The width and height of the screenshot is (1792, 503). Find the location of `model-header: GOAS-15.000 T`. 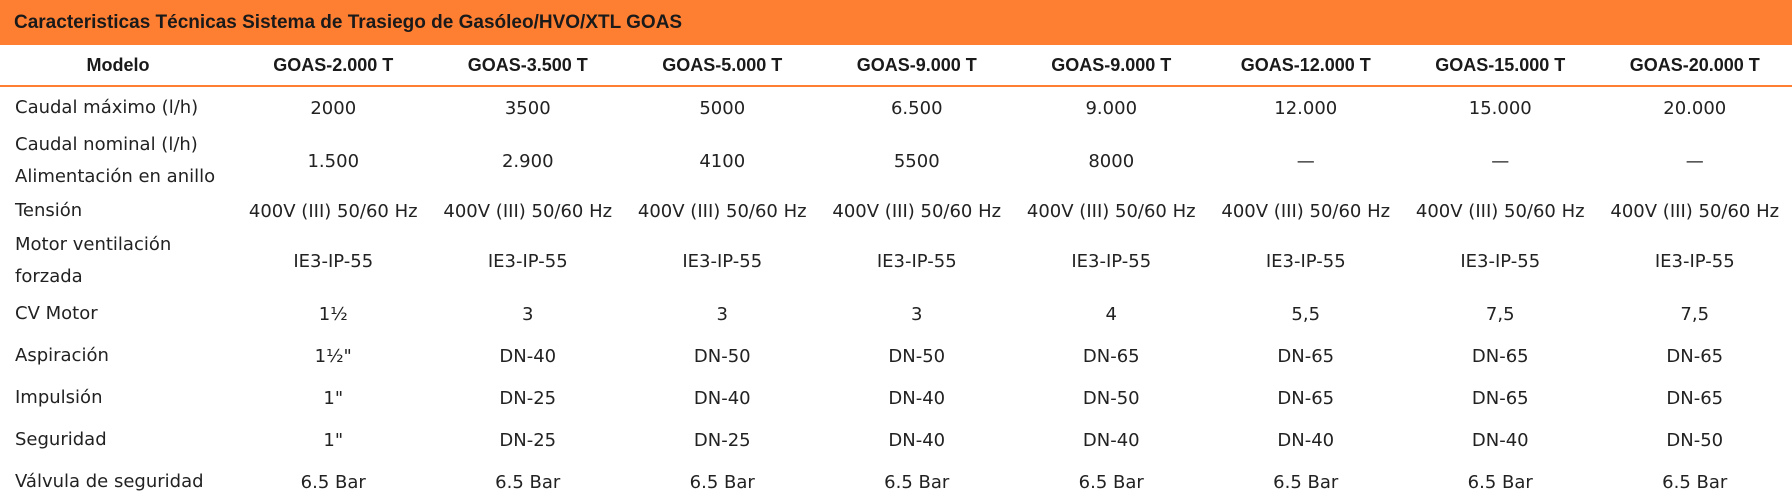

model-header: GOAS-15.000 T is located at coordinates (1500, 65).